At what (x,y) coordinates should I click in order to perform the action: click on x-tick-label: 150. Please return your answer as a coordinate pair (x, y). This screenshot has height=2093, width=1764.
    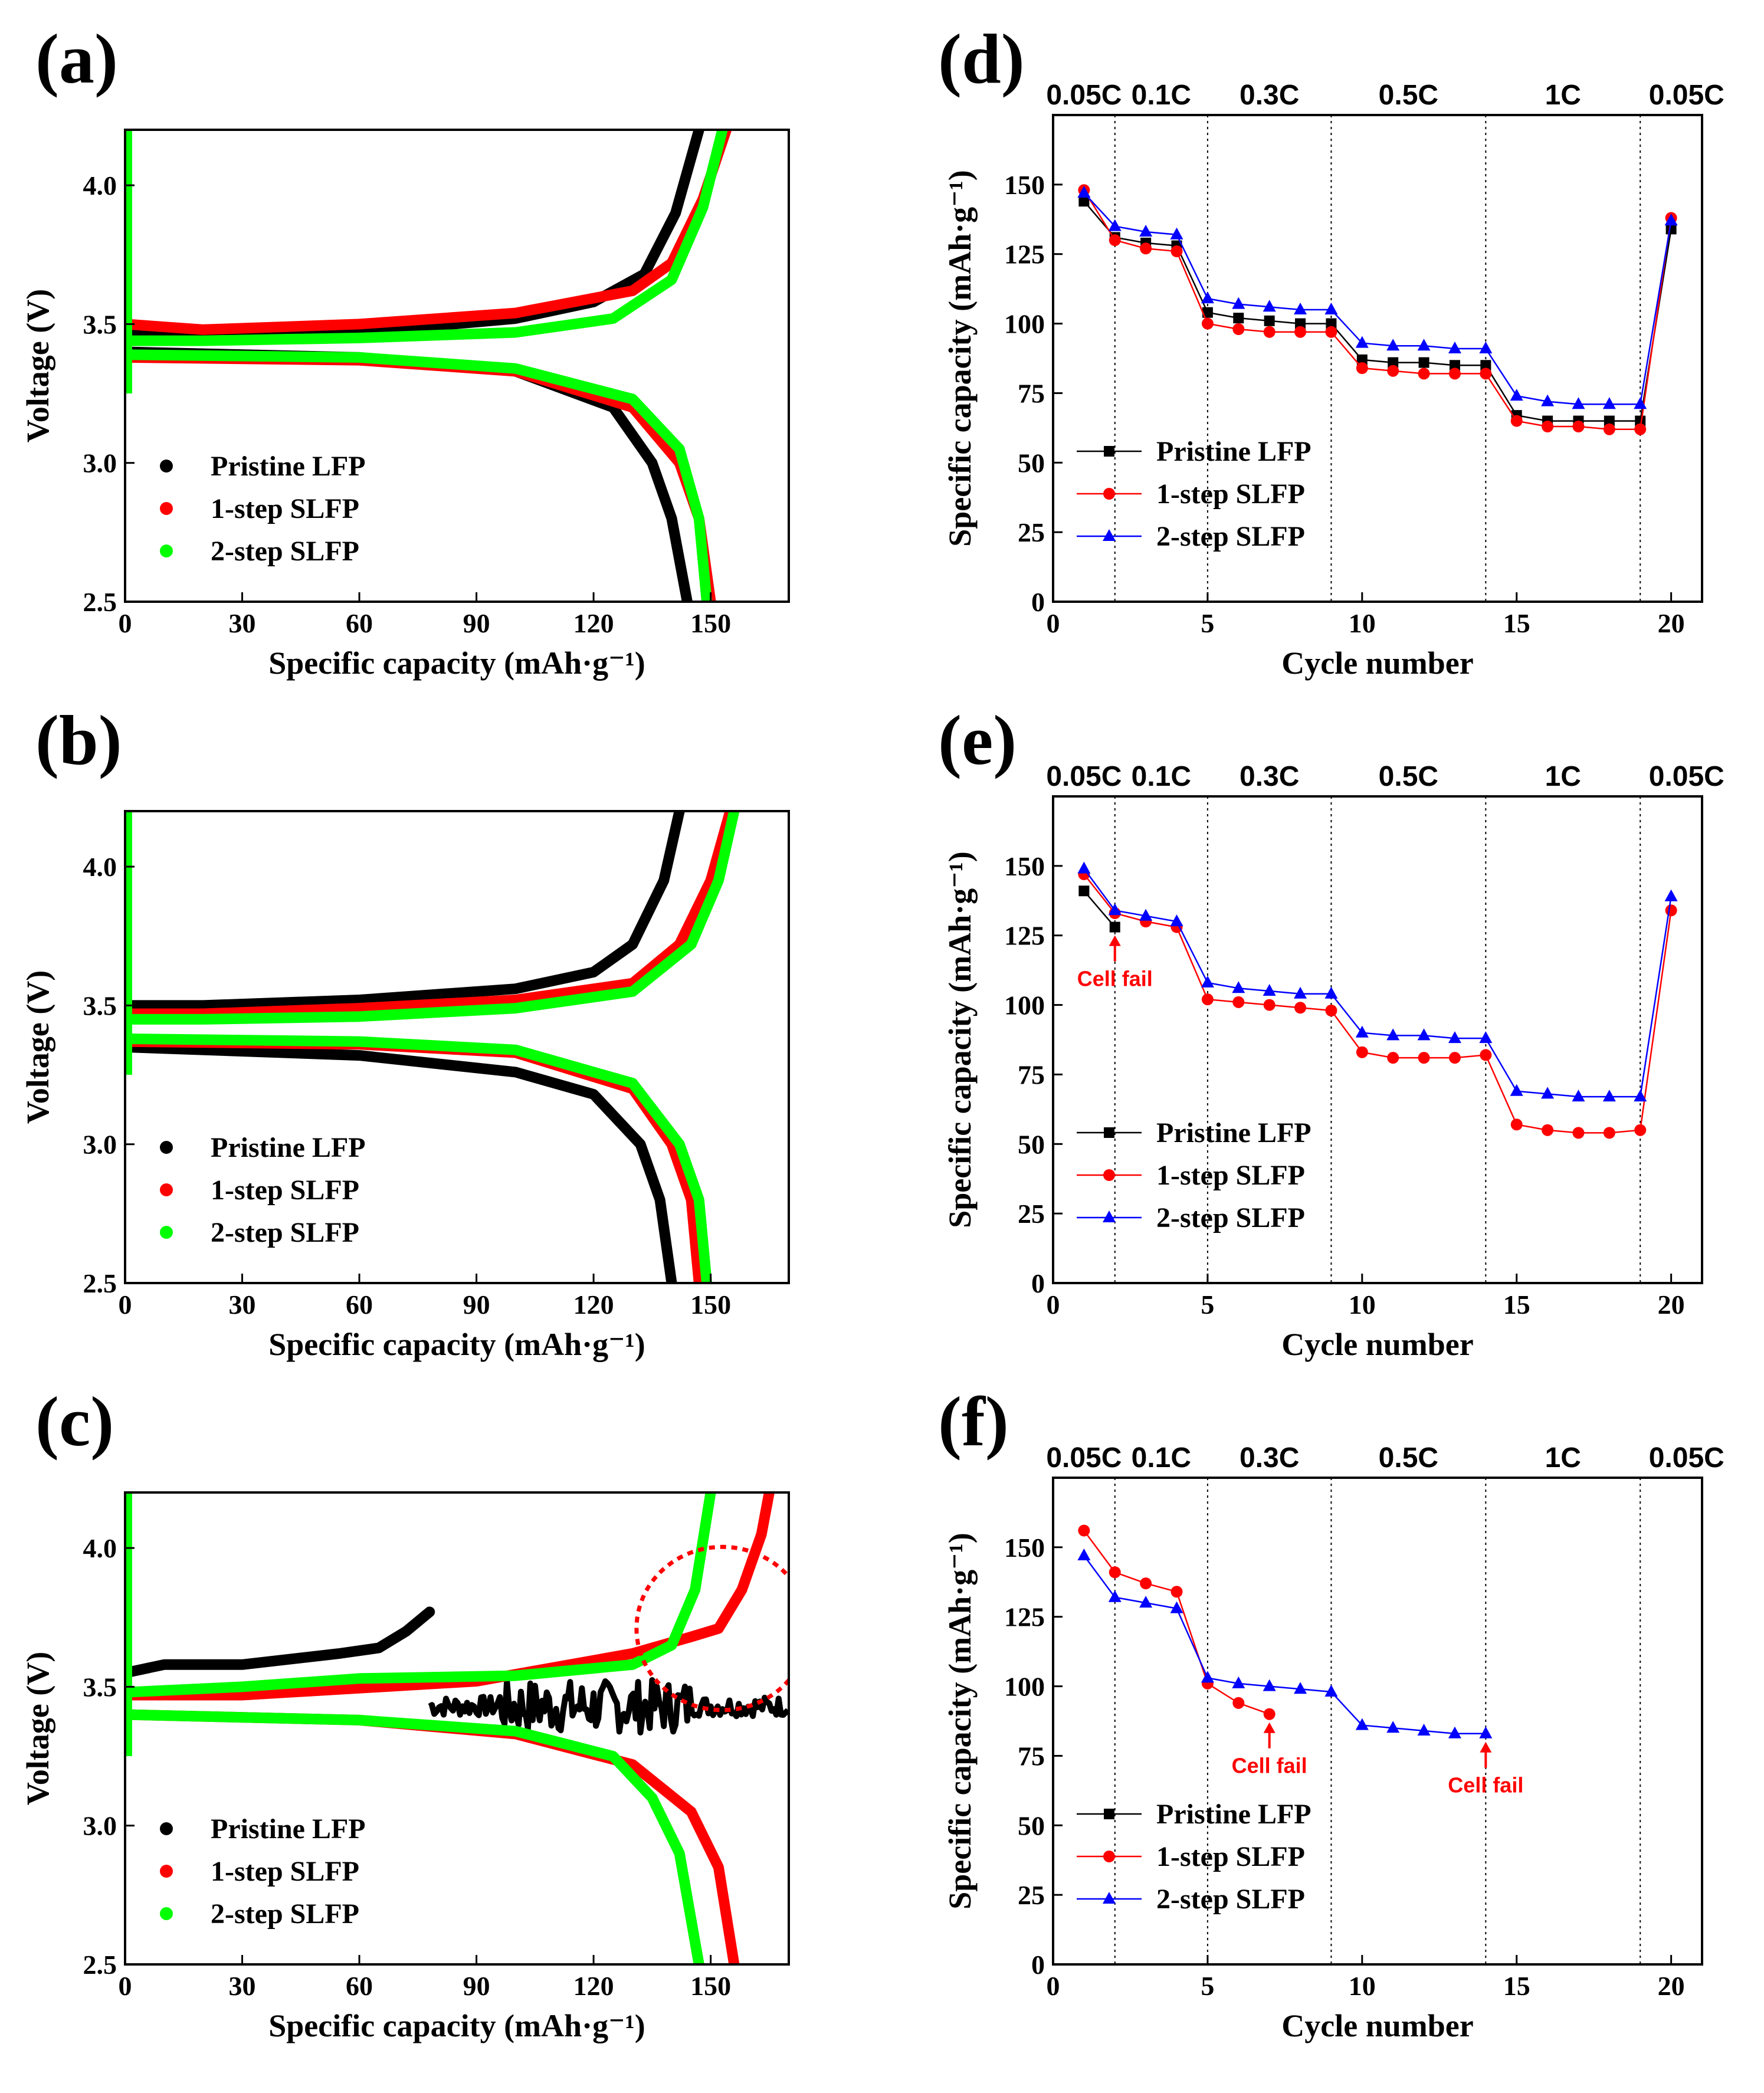
    Looking at the image, I should click on (710, 1305).